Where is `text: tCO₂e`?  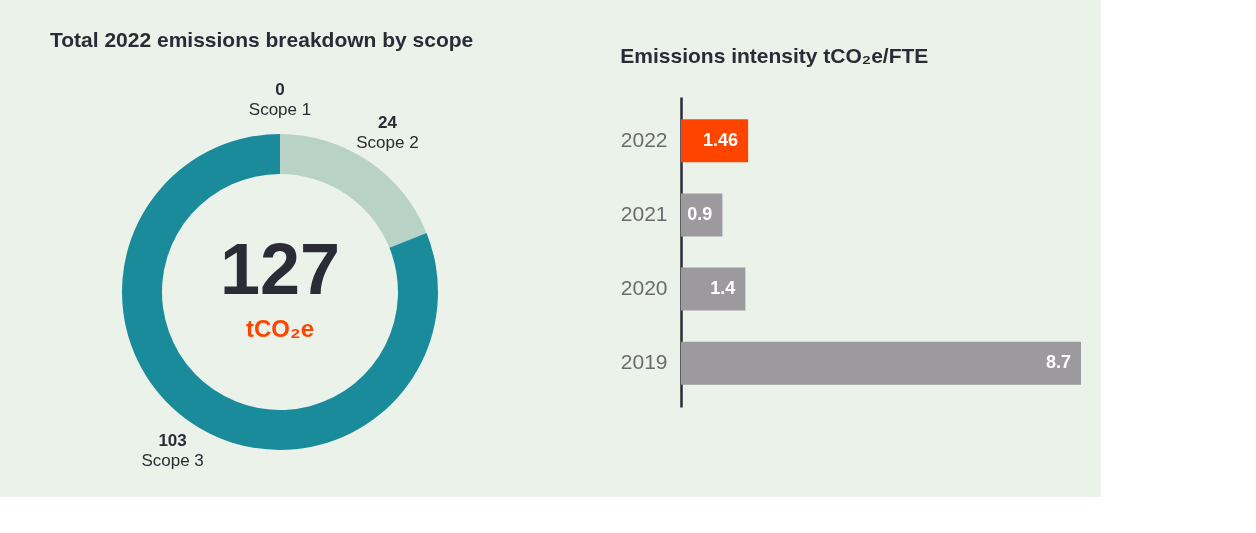 text: tCO₂e is located at coordinates (280, 328).